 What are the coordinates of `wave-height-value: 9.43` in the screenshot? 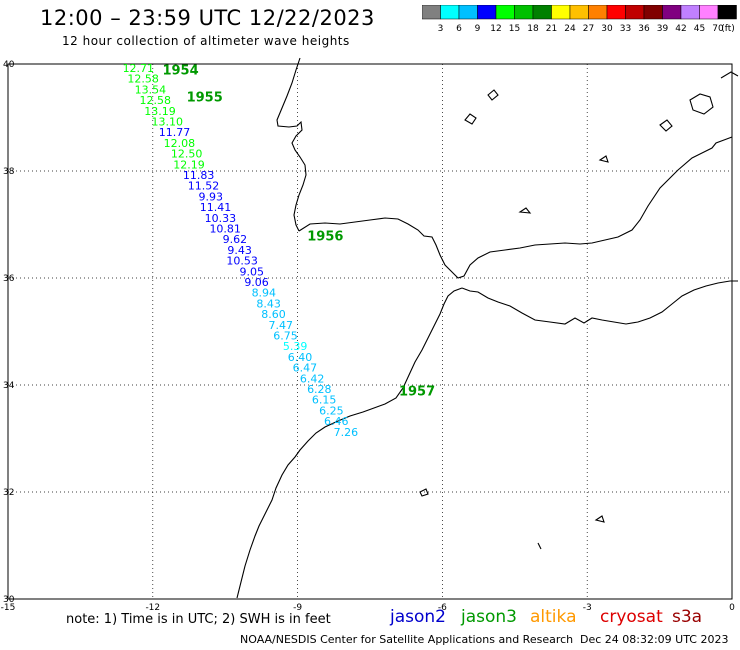 It's located at (239, 250).